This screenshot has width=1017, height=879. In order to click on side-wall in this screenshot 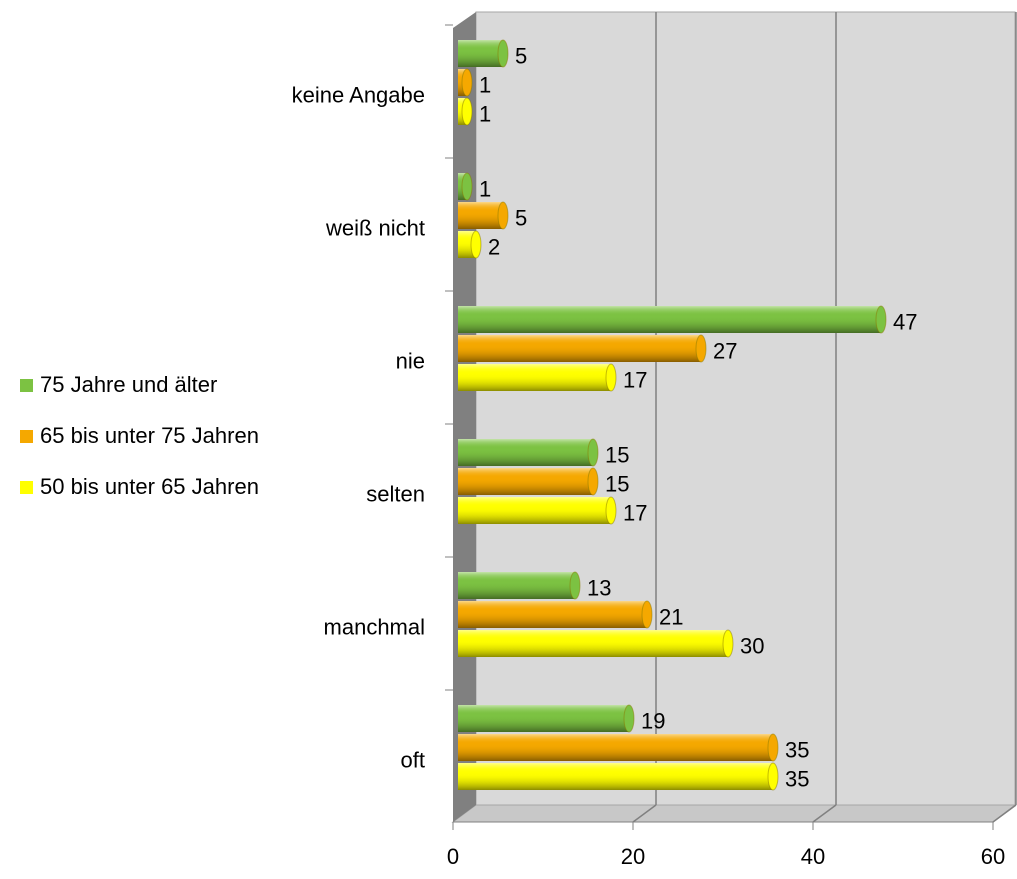, I will do `click(464, 417)`.